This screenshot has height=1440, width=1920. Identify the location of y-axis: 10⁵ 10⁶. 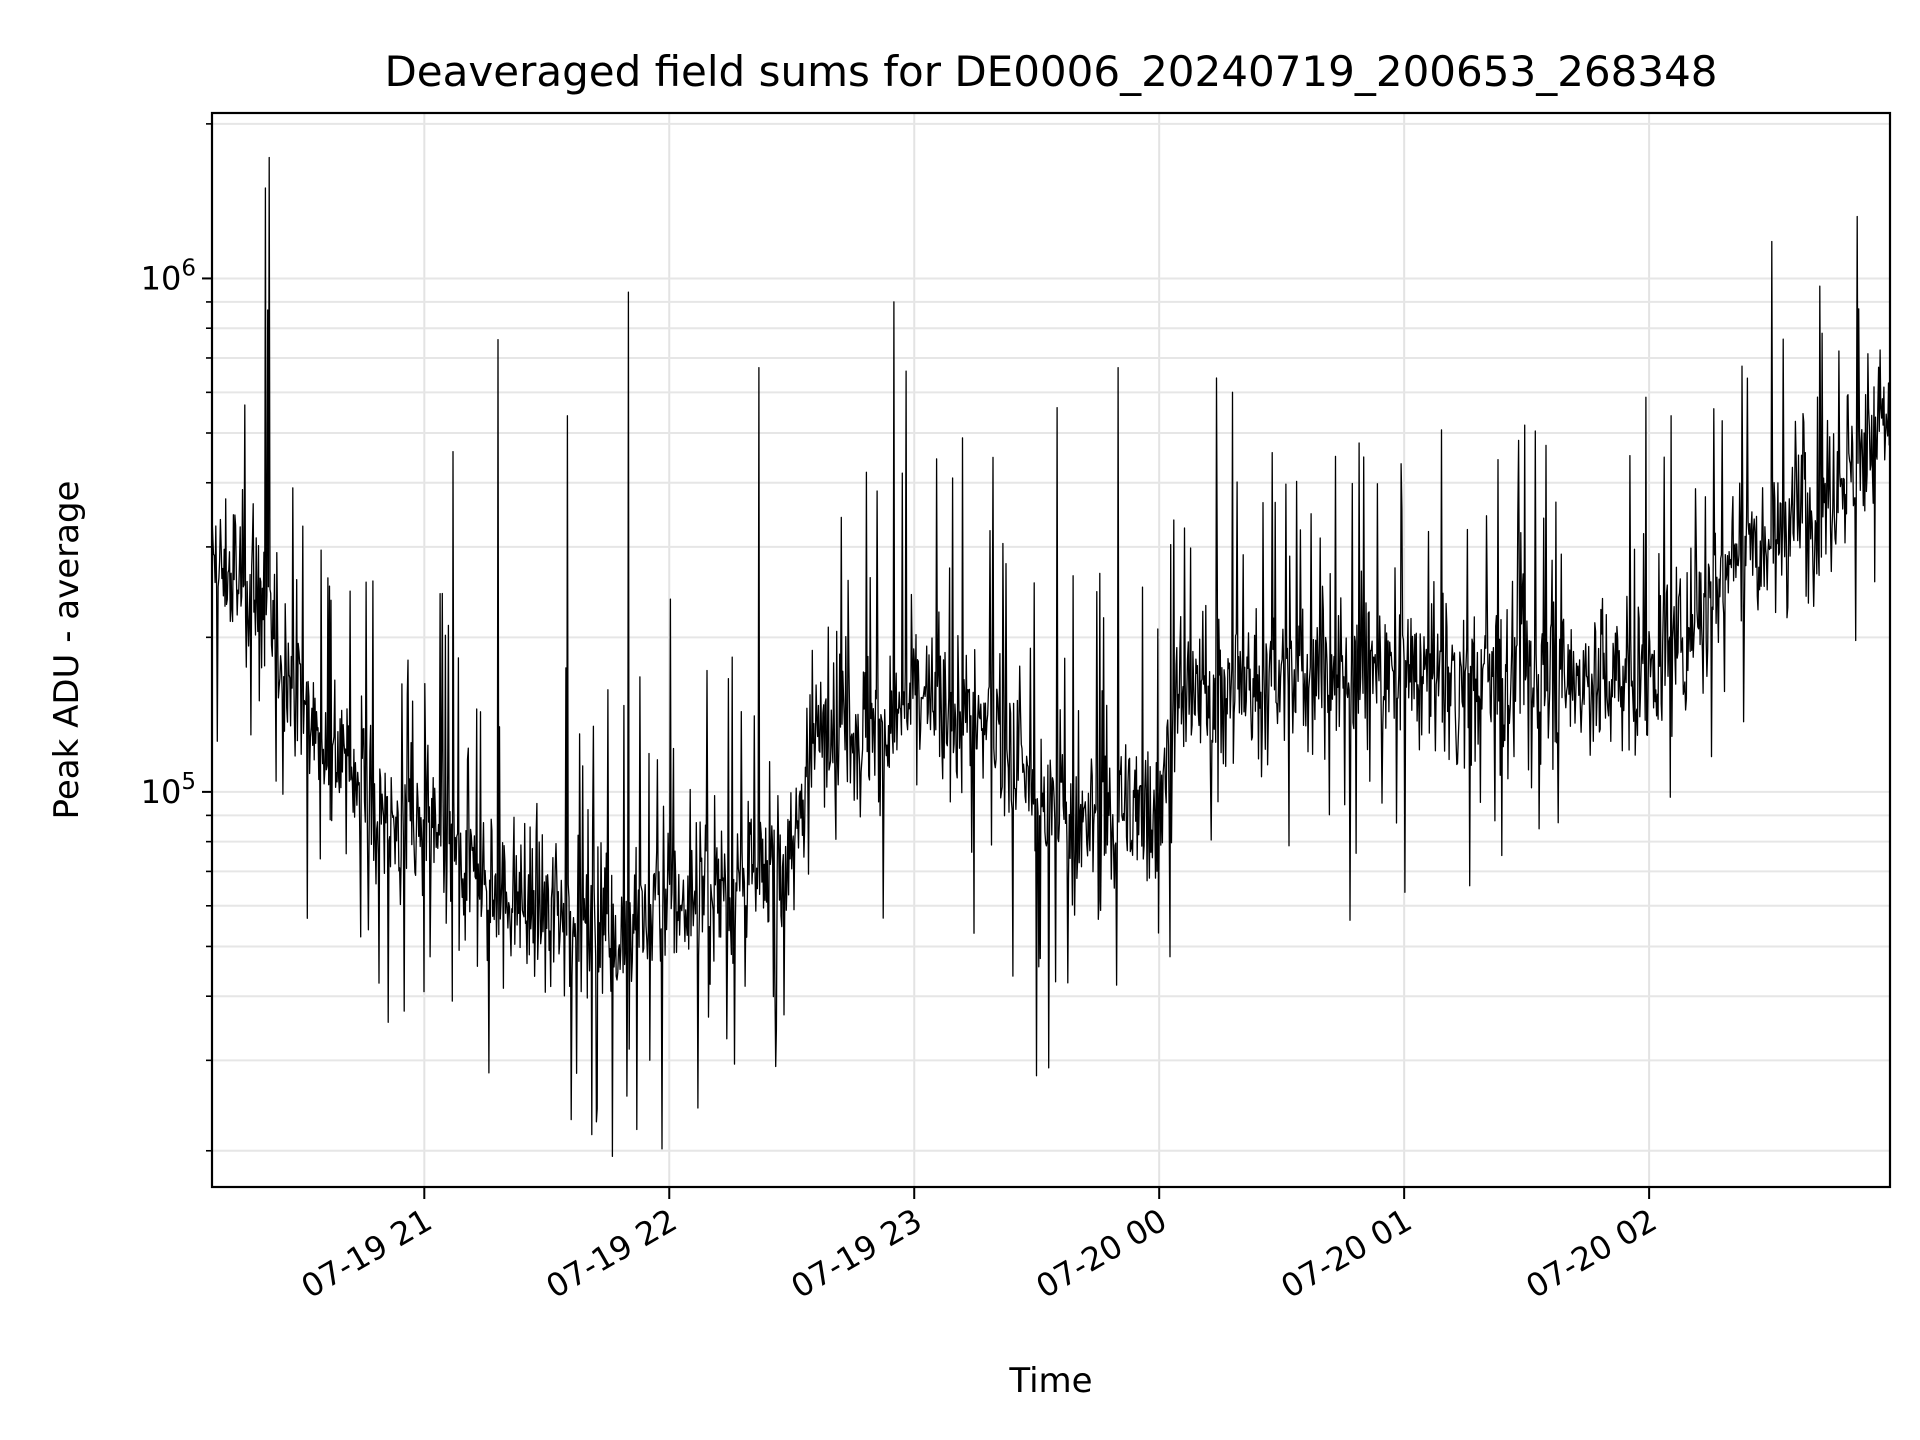
(176, 637).